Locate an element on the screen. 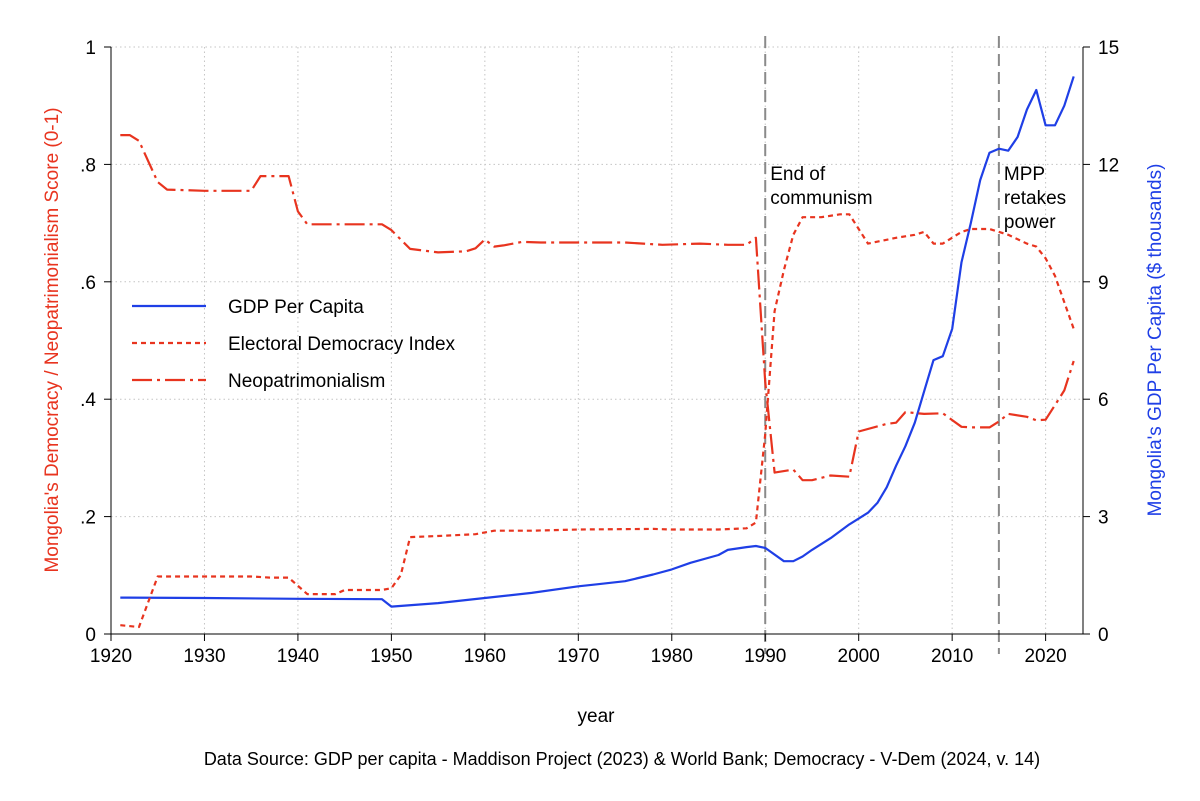 Image resolution: width=1200 pixels, height=801 pixels. y-left-tick-label: .2 is located at coordinates (88, 518).